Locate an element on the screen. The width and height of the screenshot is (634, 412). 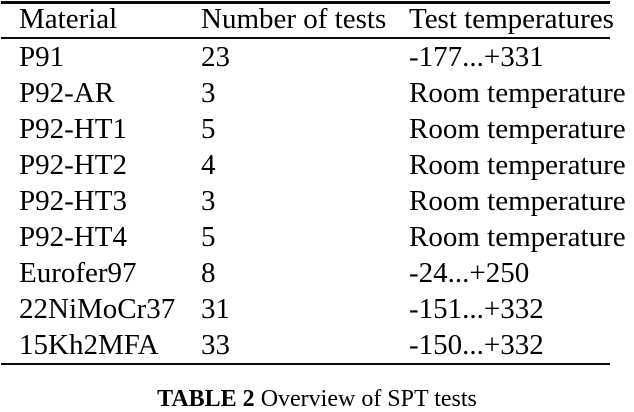
material-cell: 22NiMoCr37 is located at coordinates (97, 309).